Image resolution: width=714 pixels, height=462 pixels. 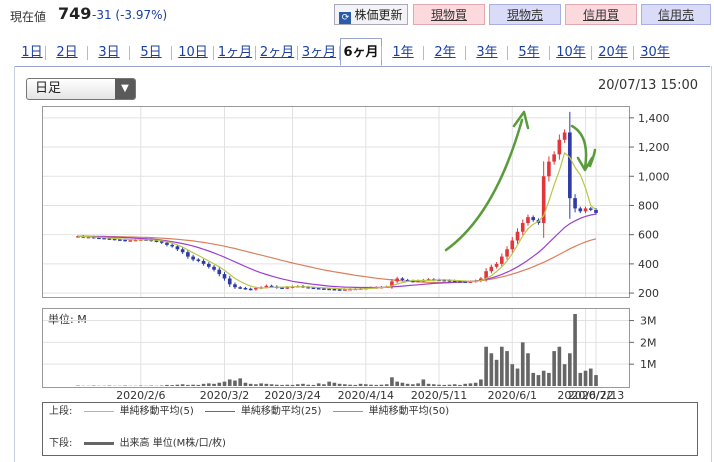 I want to click on chevron-down-icon: ▼, so click(x=125, y=89).